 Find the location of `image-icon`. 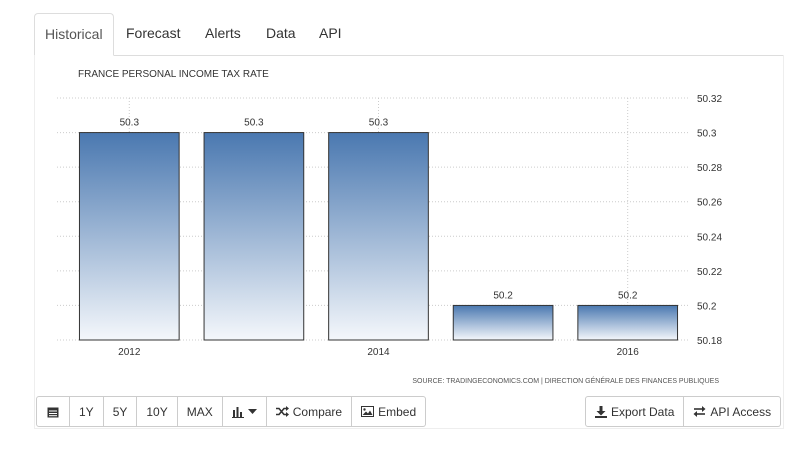

image-icon is located at coordinates (368, 411).